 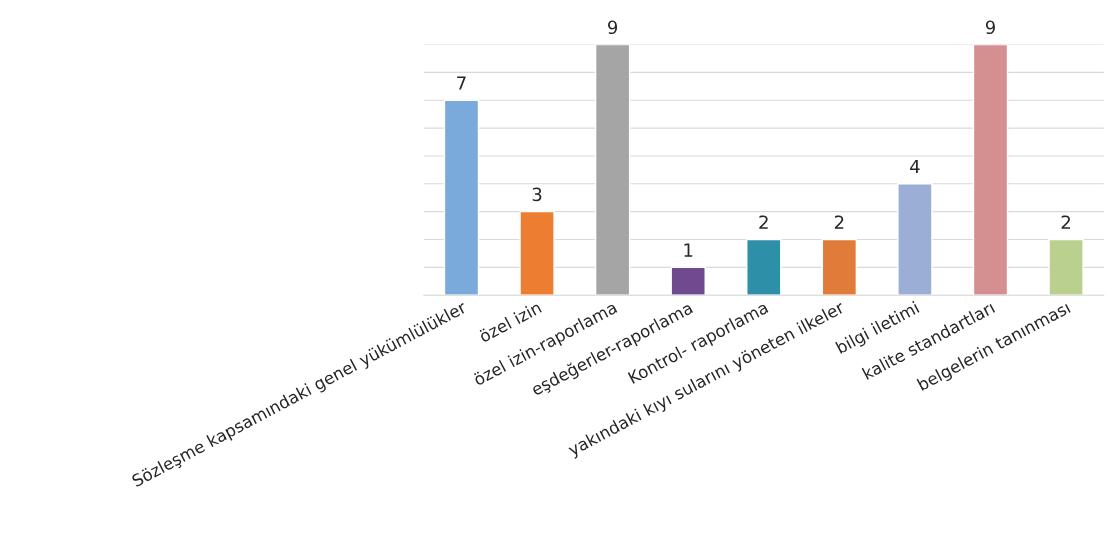 What do you see at coordinates (688, 250) in the screenshot?
I see `data-label: 1` at bounding box center [688, 250].